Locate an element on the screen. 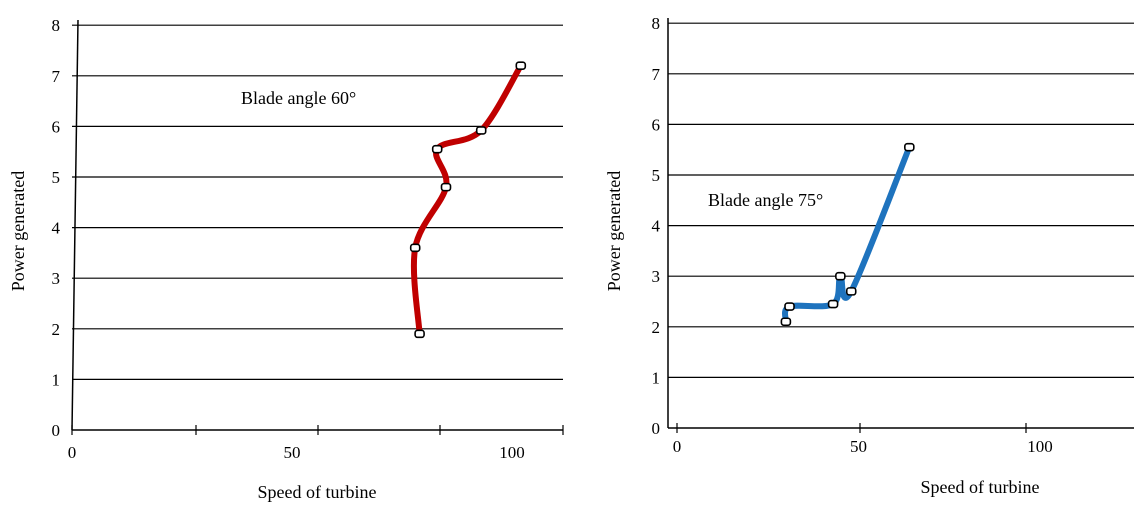 The width and height of the screenshot is (1136, 511). right-y-tick-label: 7 is located at coordinates (656, 74).